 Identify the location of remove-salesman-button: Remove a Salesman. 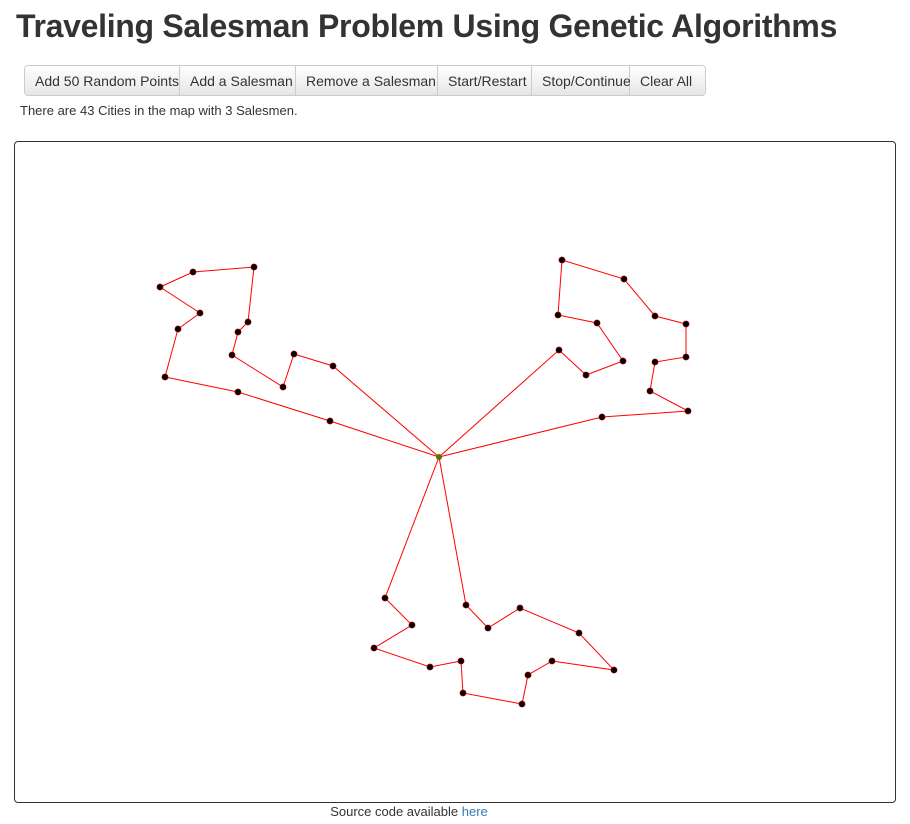
(367, 80).